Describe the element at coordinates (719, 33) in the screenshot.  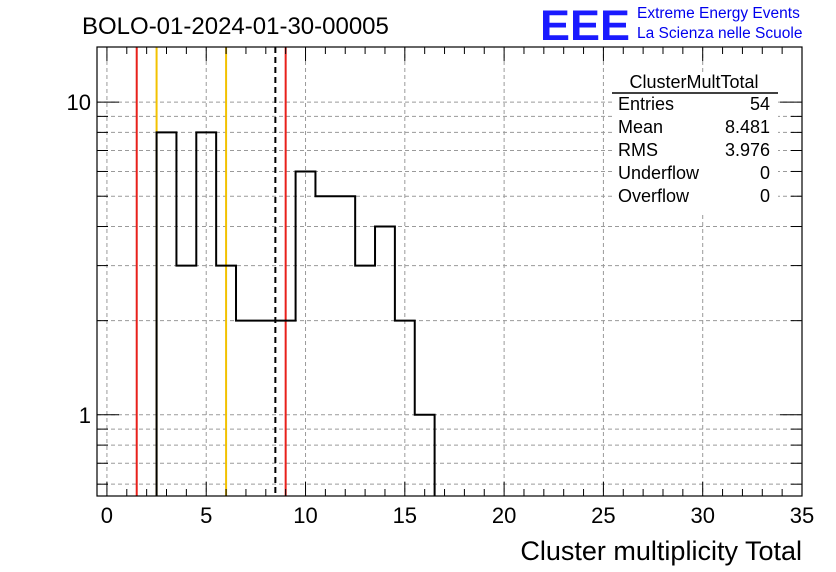
I see `eee-logo-line2: La Scienza nelle Scuole` at that location.